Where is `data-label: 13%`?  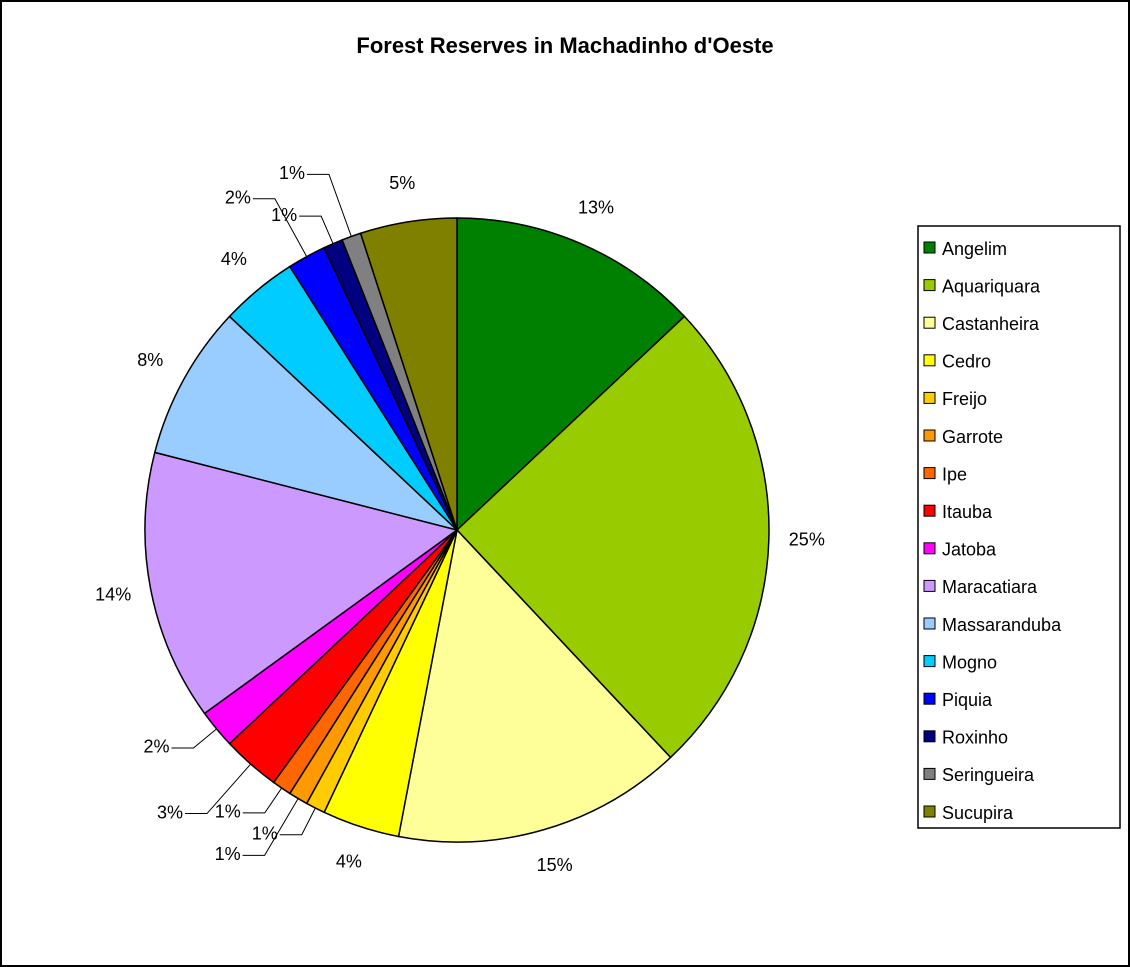
data-label: 13% is located at coordinates (596, 208).